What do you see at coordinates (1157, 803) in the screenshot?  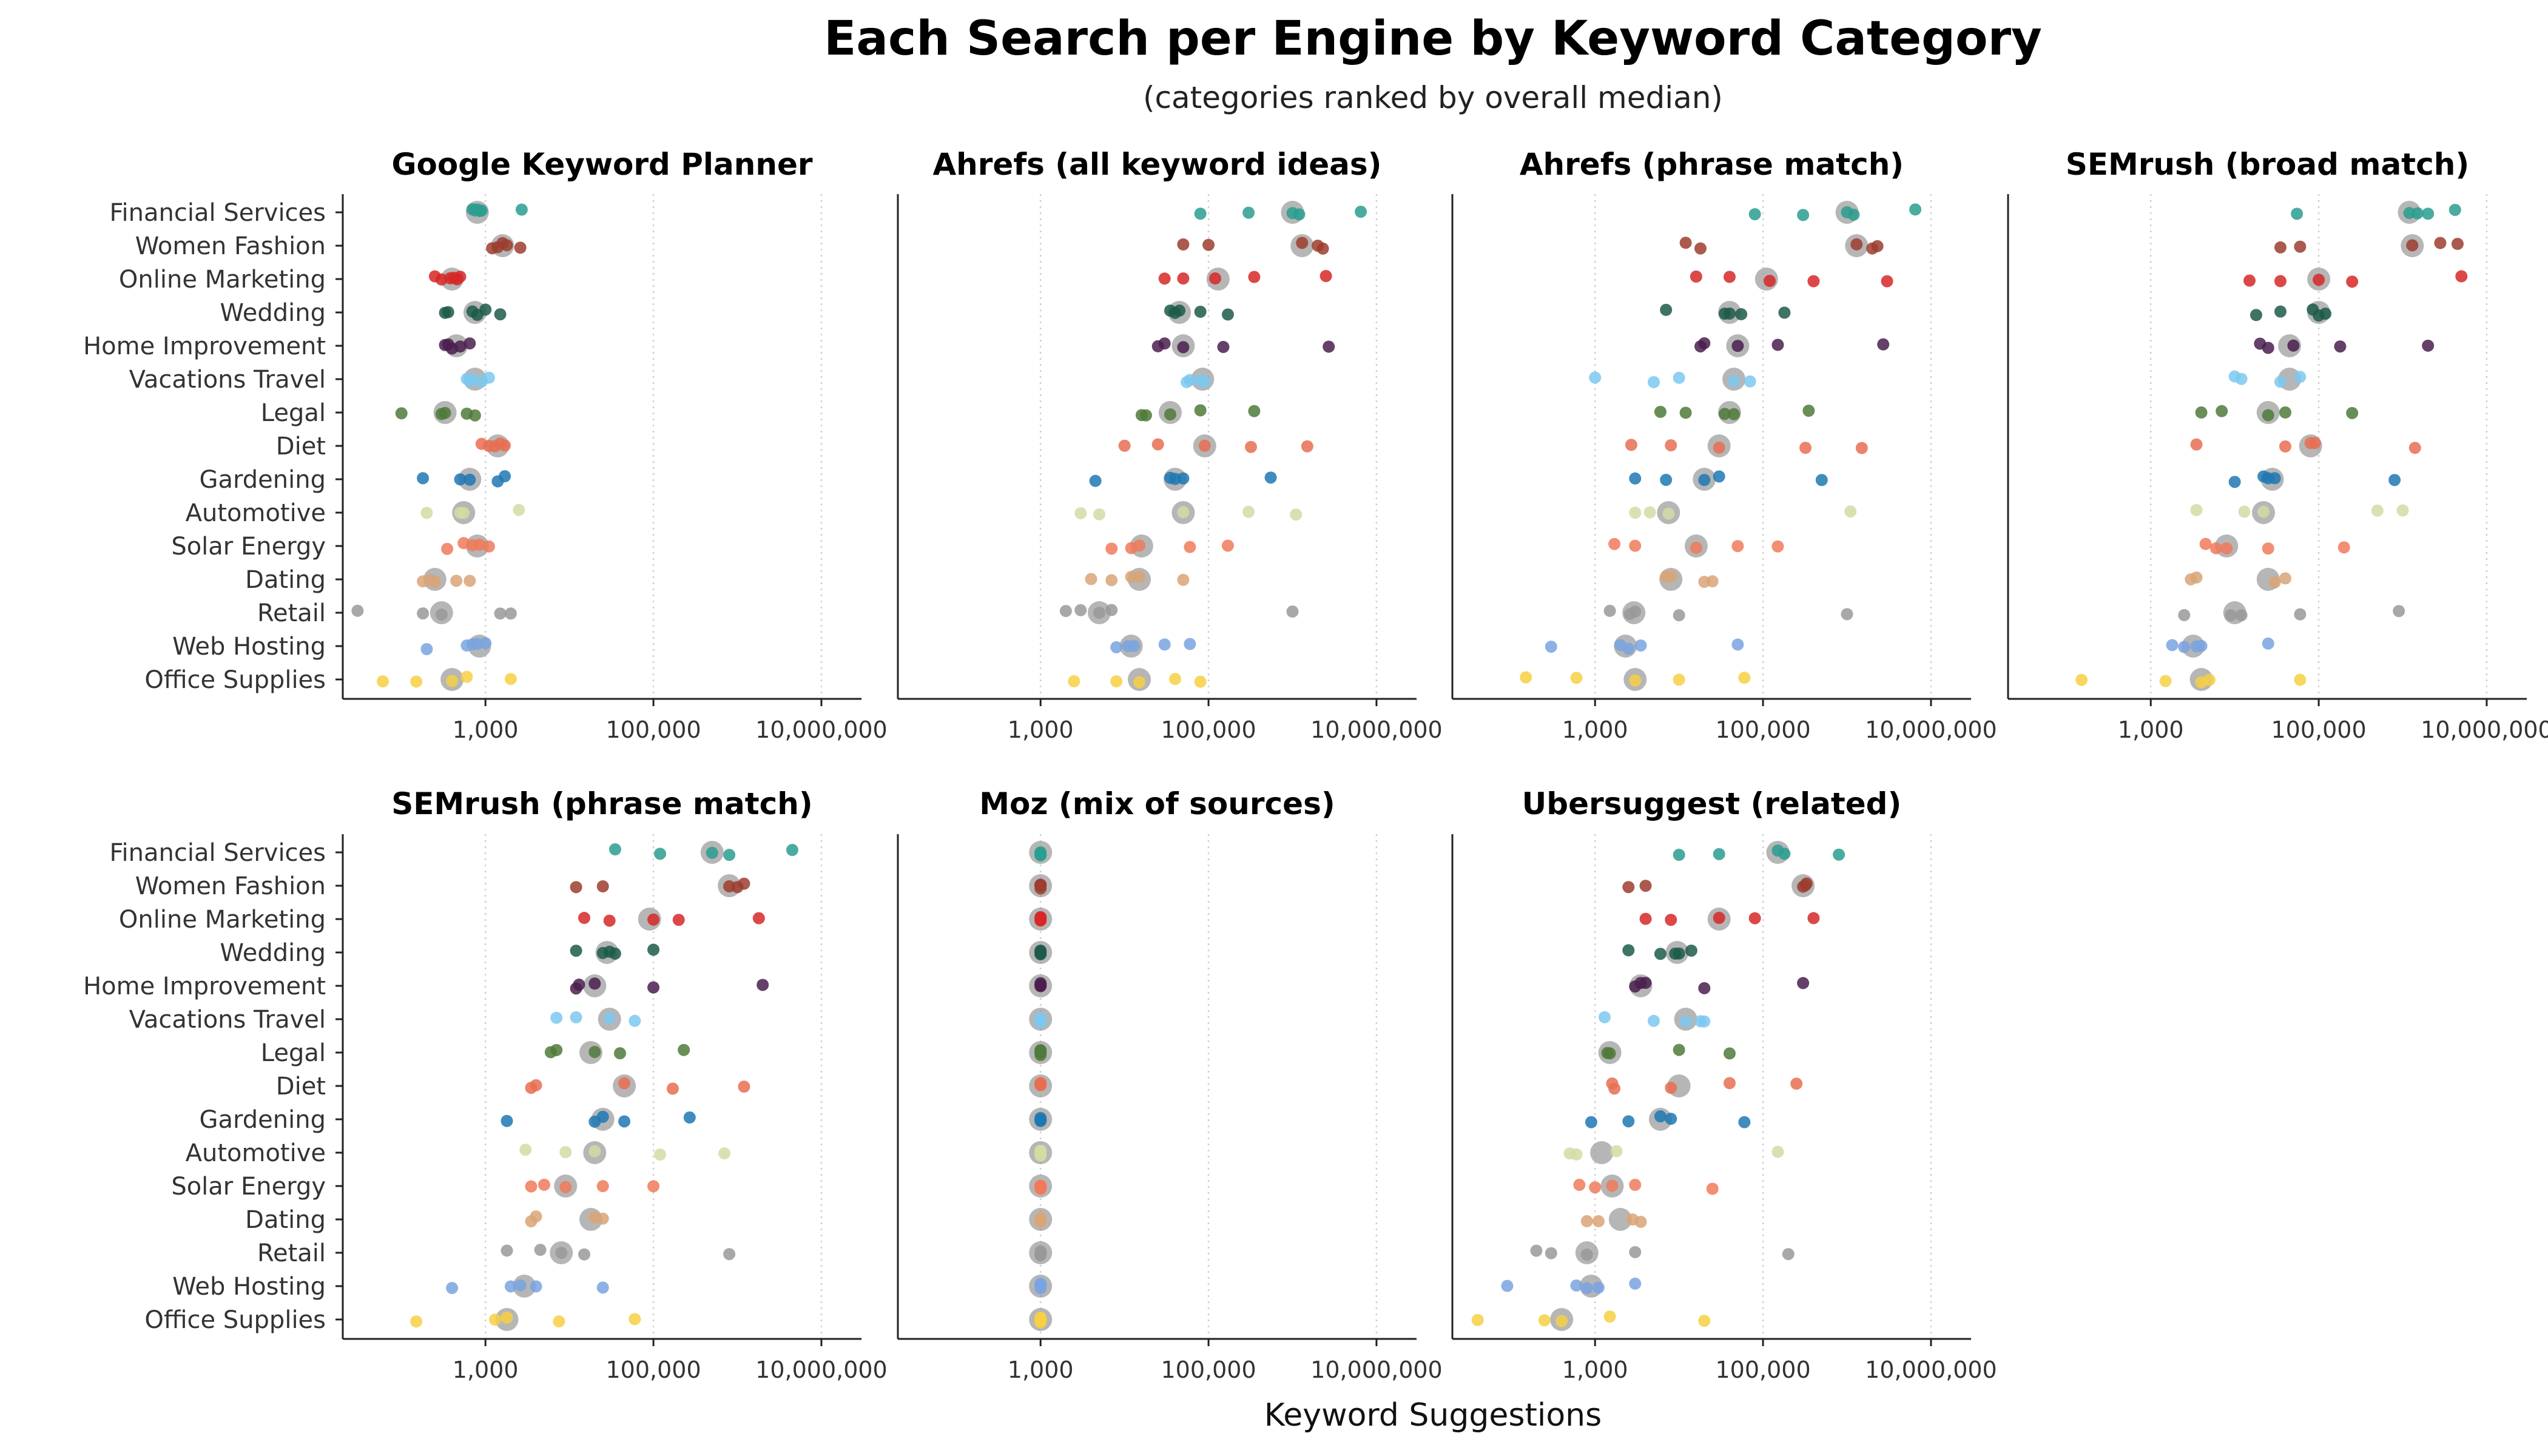 I see `panel-title: Moz (mix of sources)` at bounding box center [1157, 803].